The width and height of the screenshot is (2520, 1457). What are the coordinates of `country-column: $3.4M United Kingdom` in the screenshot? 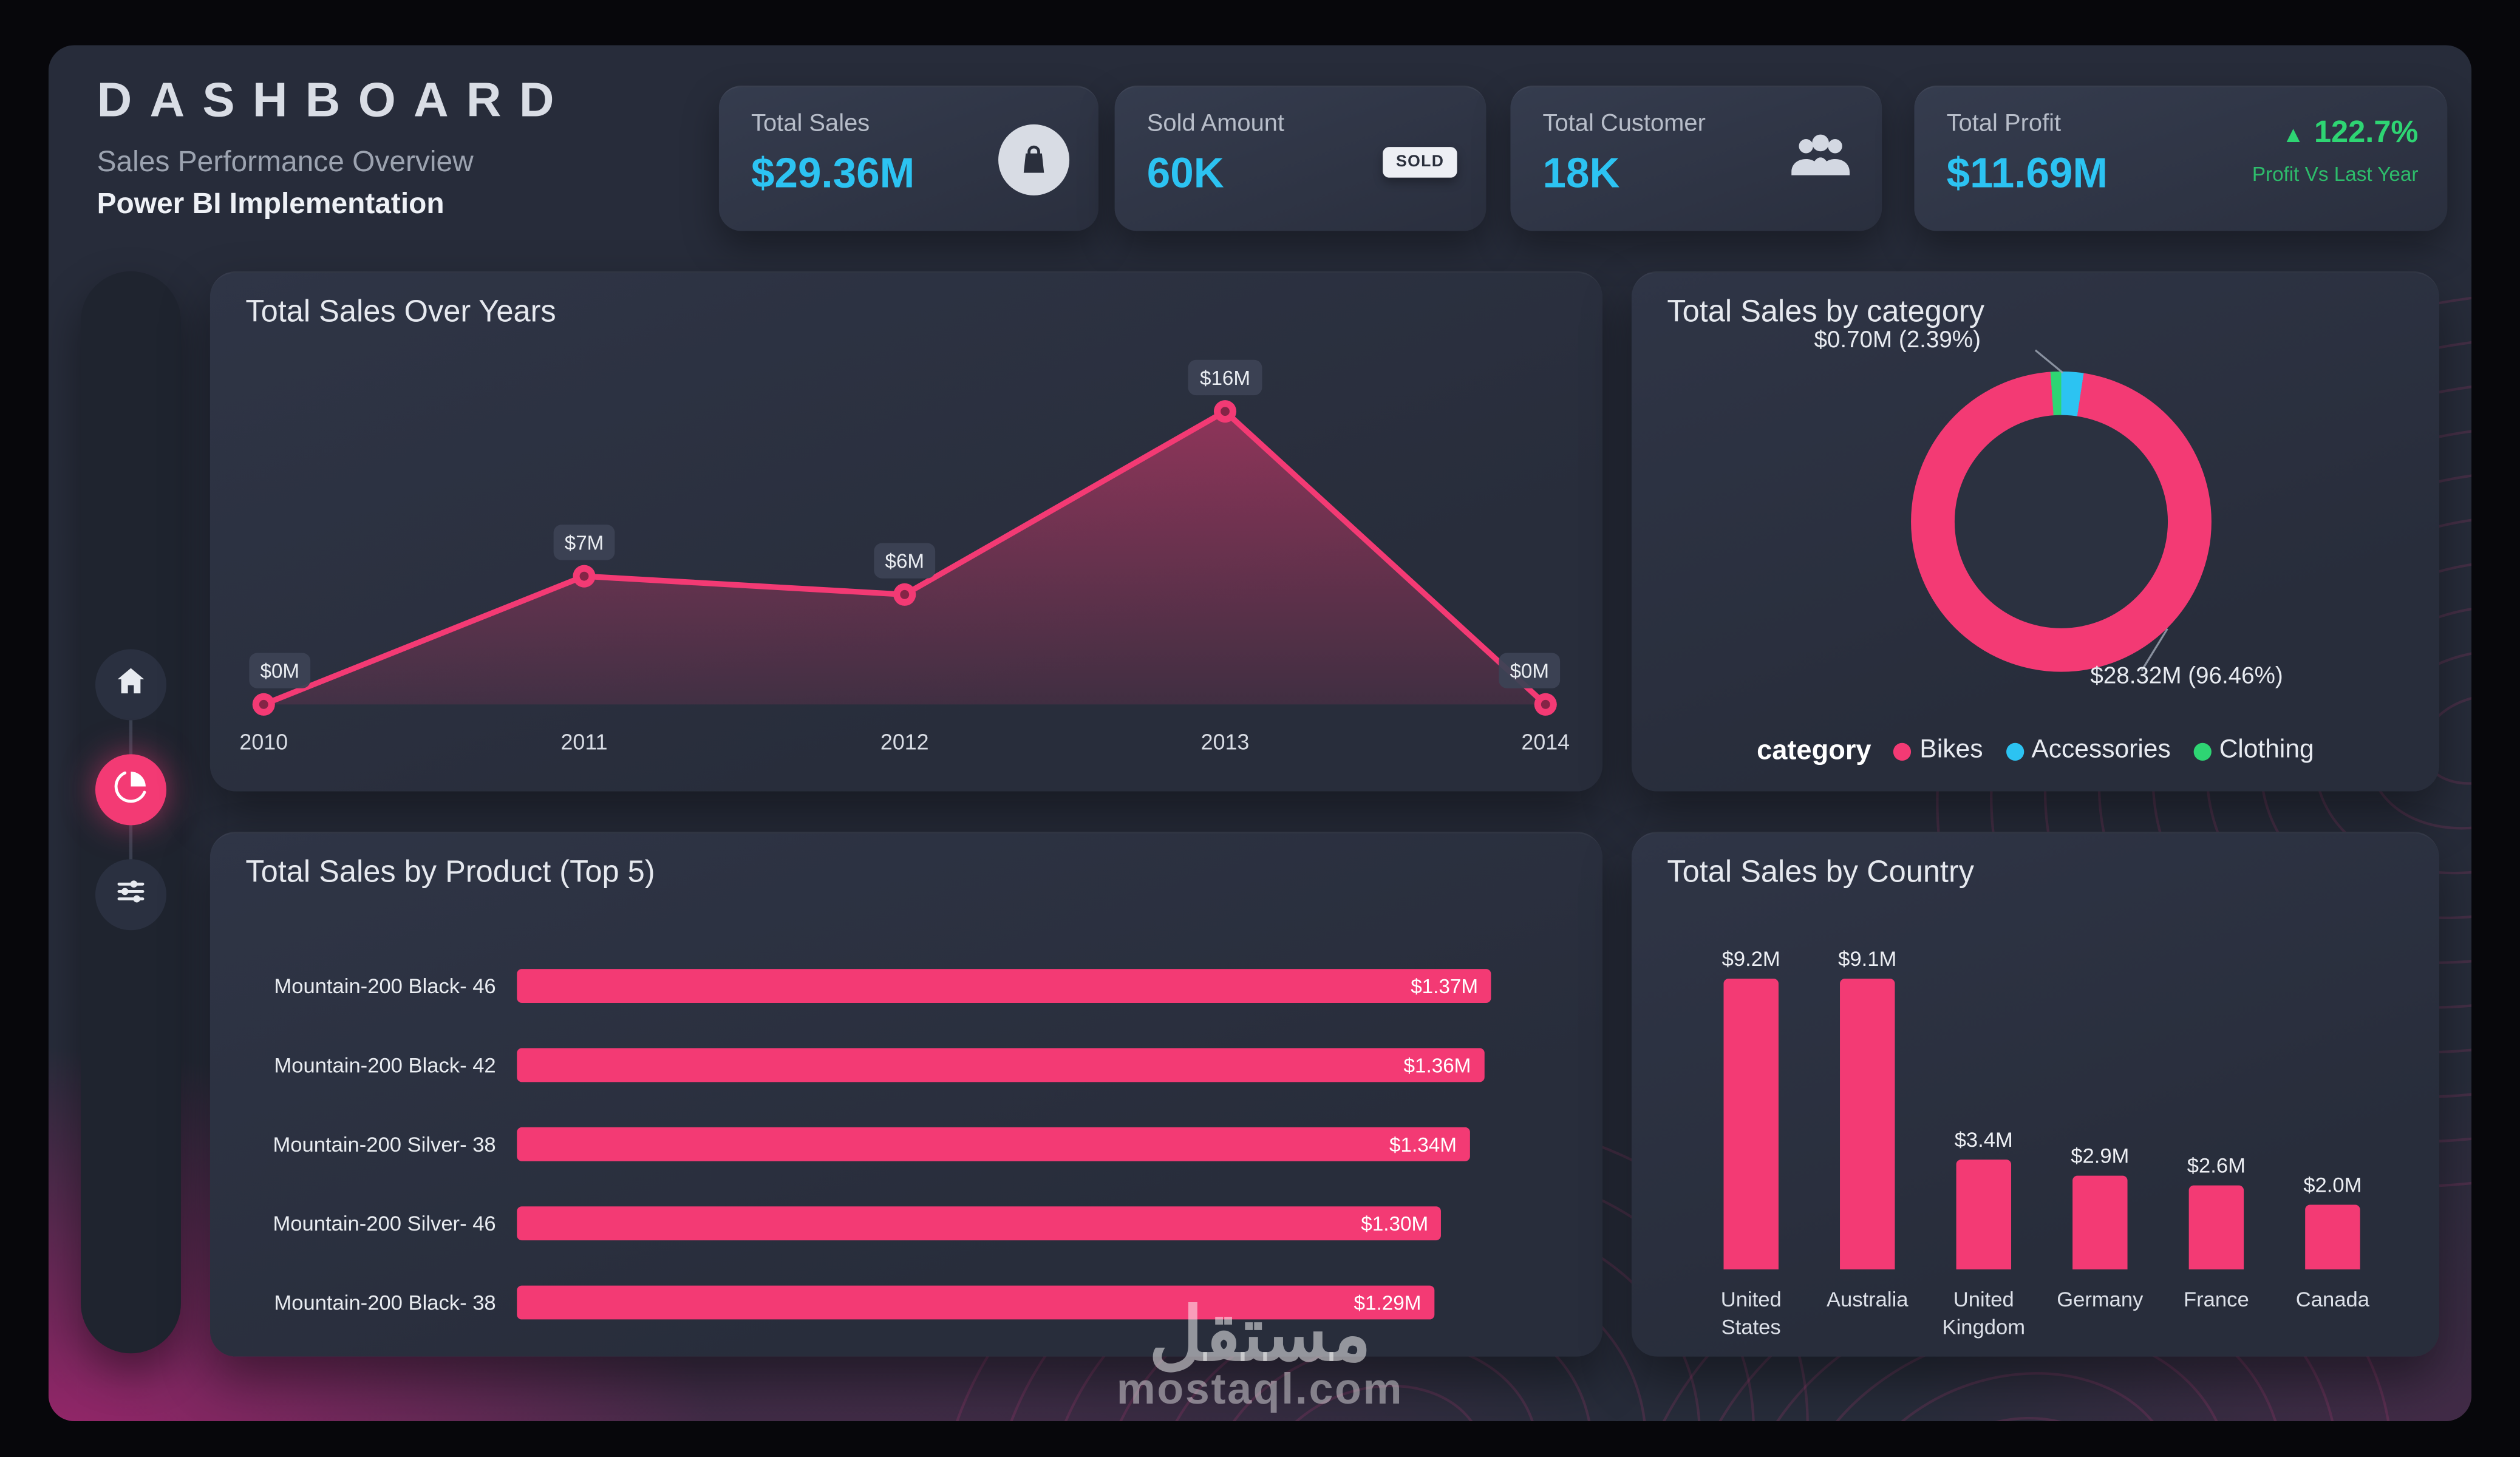 It's located at (1984, 1149).